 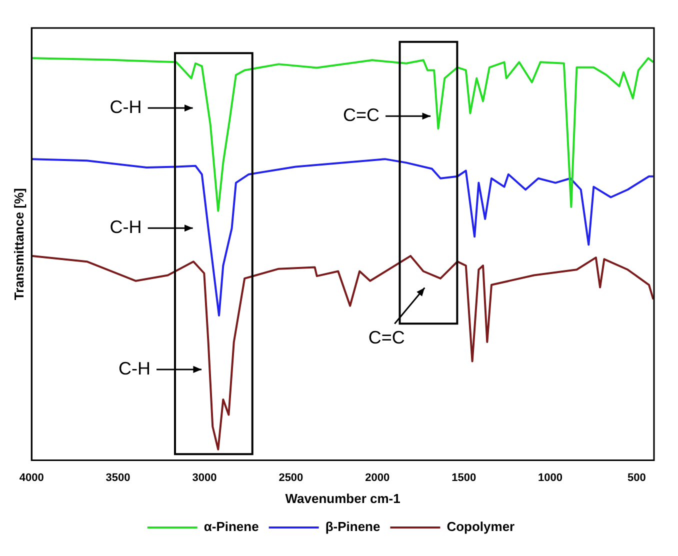 What do you see at coordinates (377, 478) in the screenshot?
I see `x-tick-label: 2000` at bounding box center [377, 478].